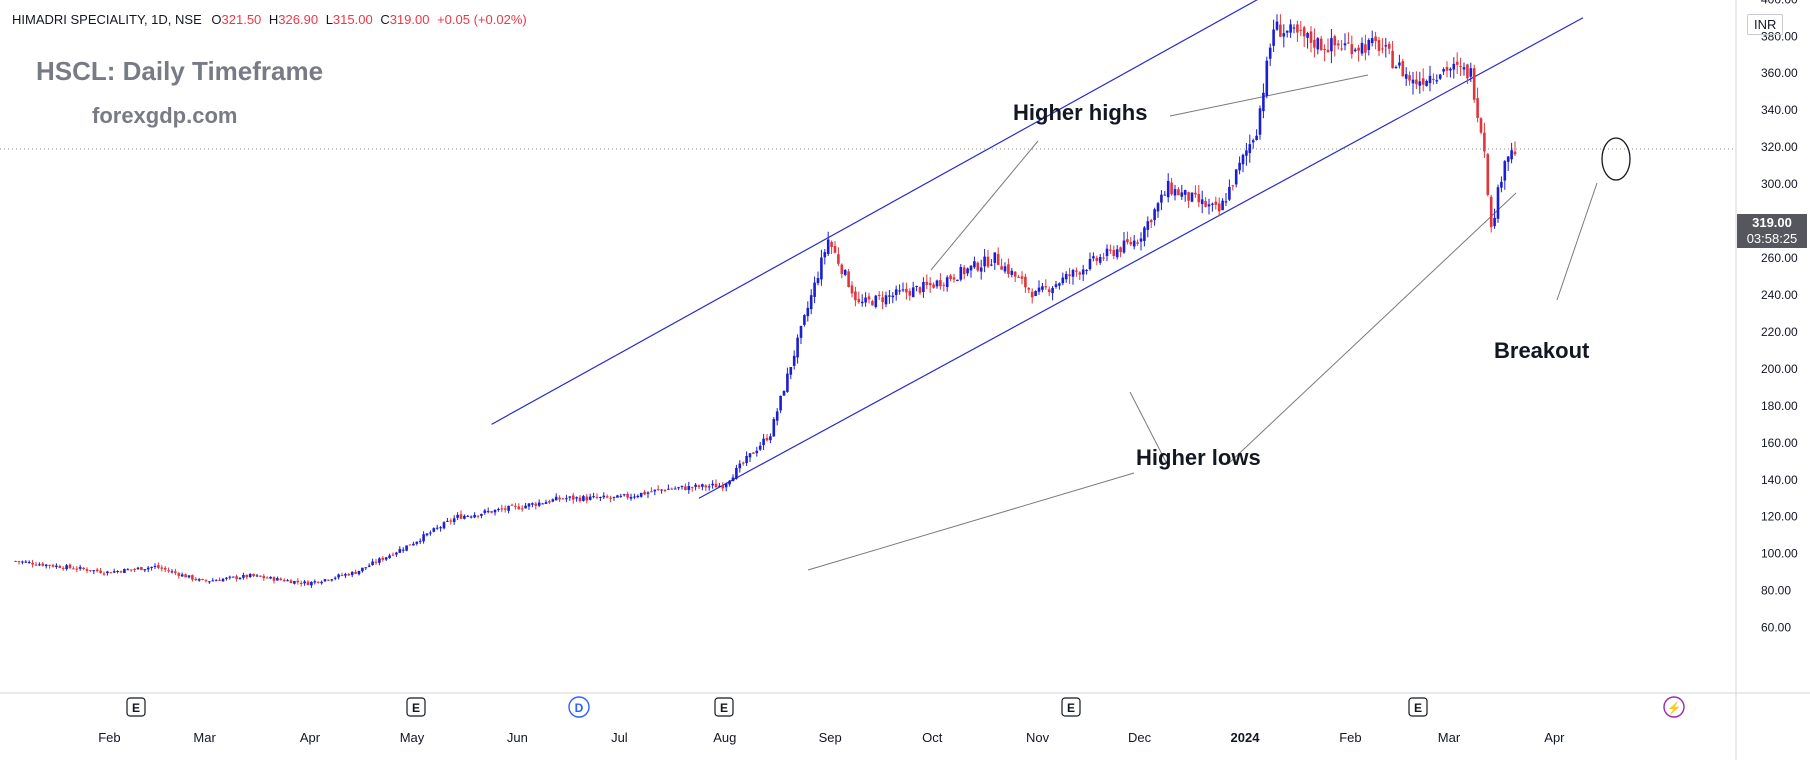  What do you see at coordinates (1449, 737) in the screenshot?
I see `time-tick-label: Mar` at bounding box center [1449, 737].